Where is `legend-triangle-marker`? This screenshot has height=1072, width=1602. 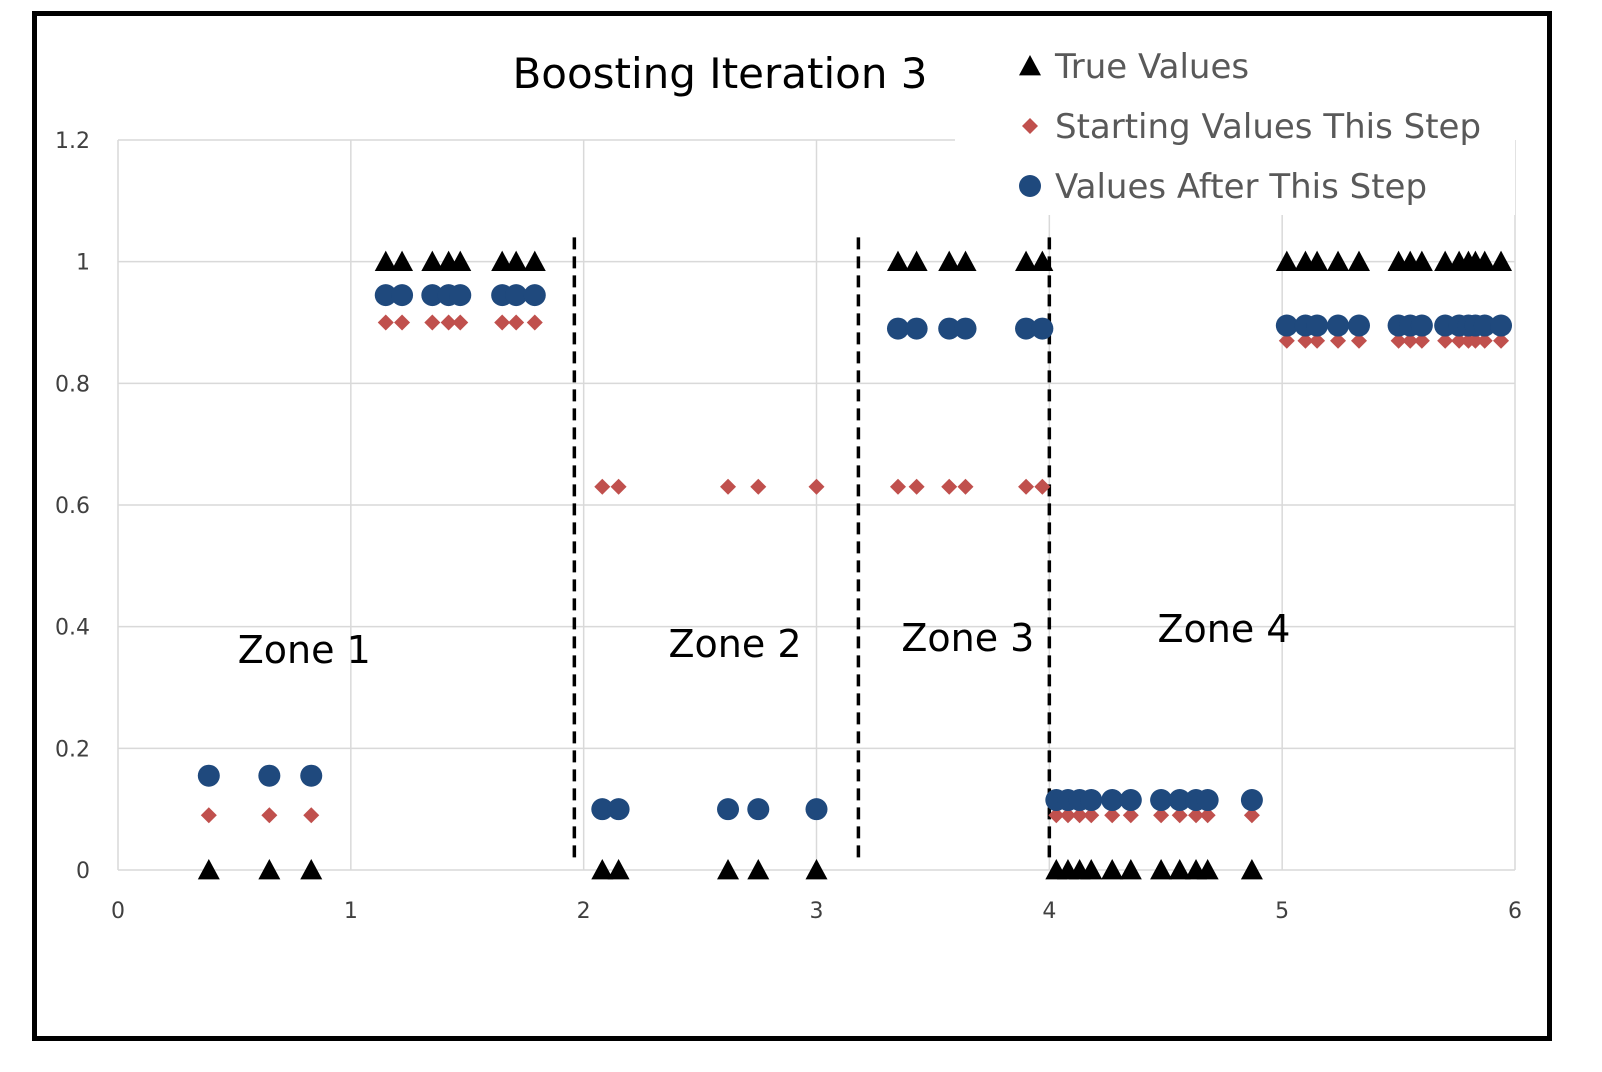 legend-triangle-marker is located at coordinates (1030, 65).